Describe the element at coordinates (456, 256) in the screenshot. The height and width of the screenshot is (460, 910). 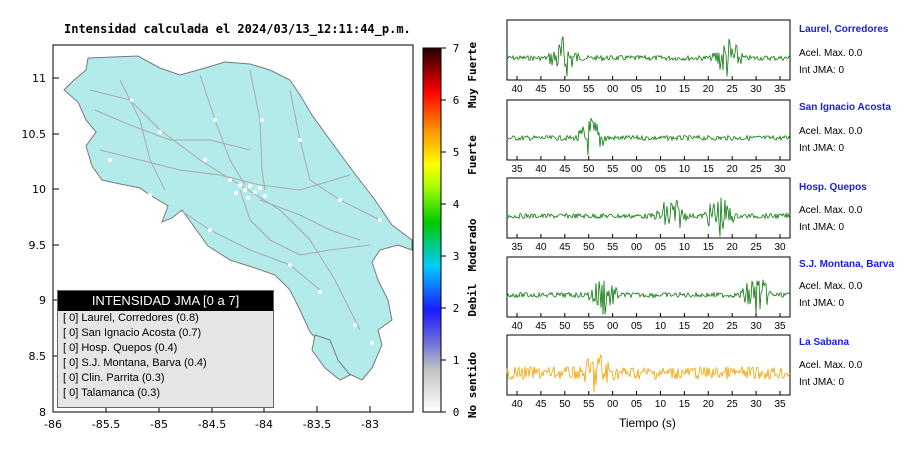
I see `colorbar-tick-label: 3` at that location.